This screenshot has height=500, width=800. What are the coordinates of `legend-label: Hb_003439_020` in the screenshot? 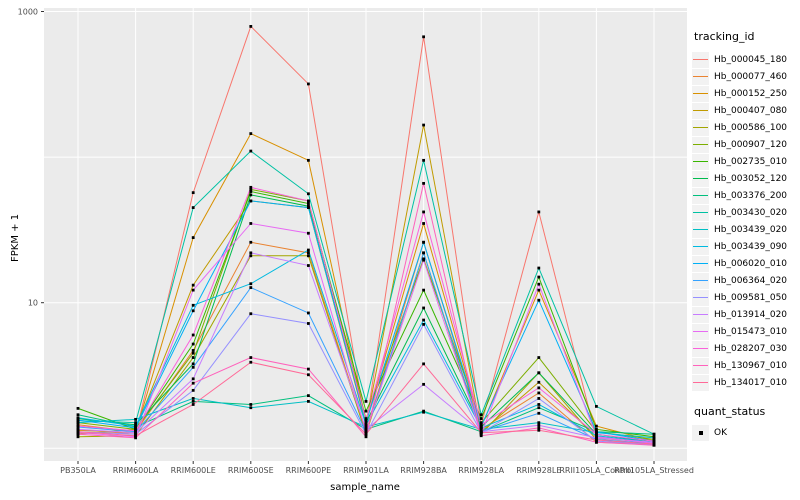 It's located at (751, 229).